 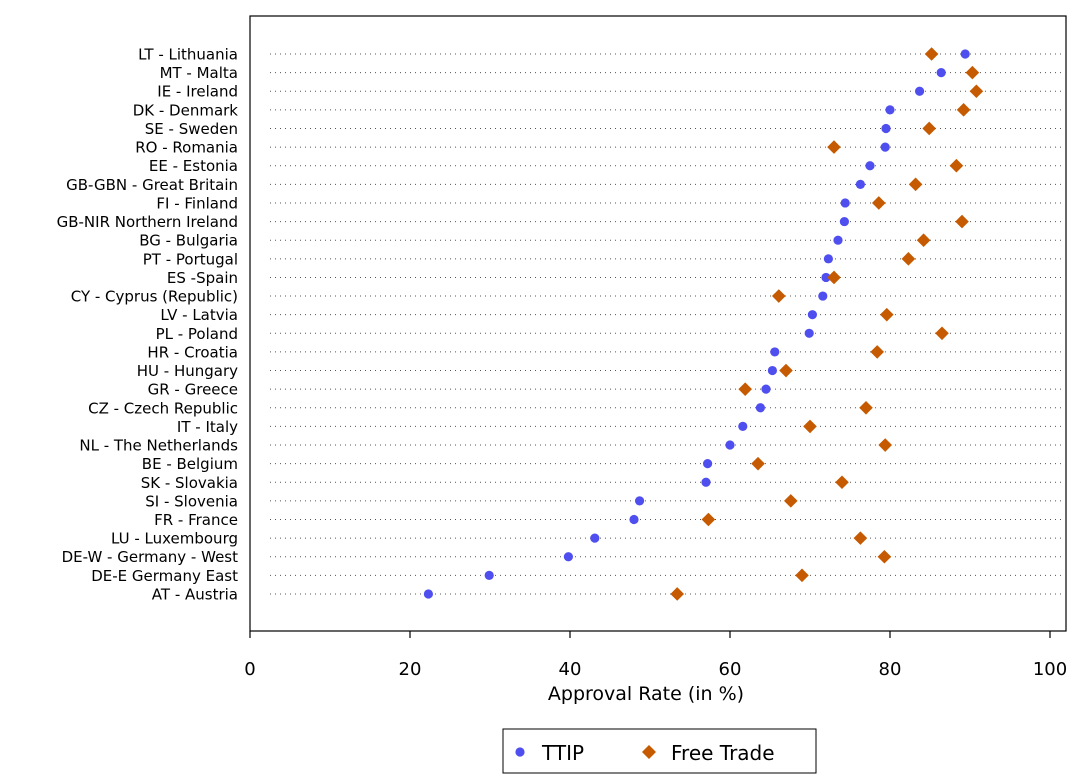 What do you see at coordinates (520, 752) in the screenshot?
I see `legend-ttip-marker` at bounding box center [520, 752].